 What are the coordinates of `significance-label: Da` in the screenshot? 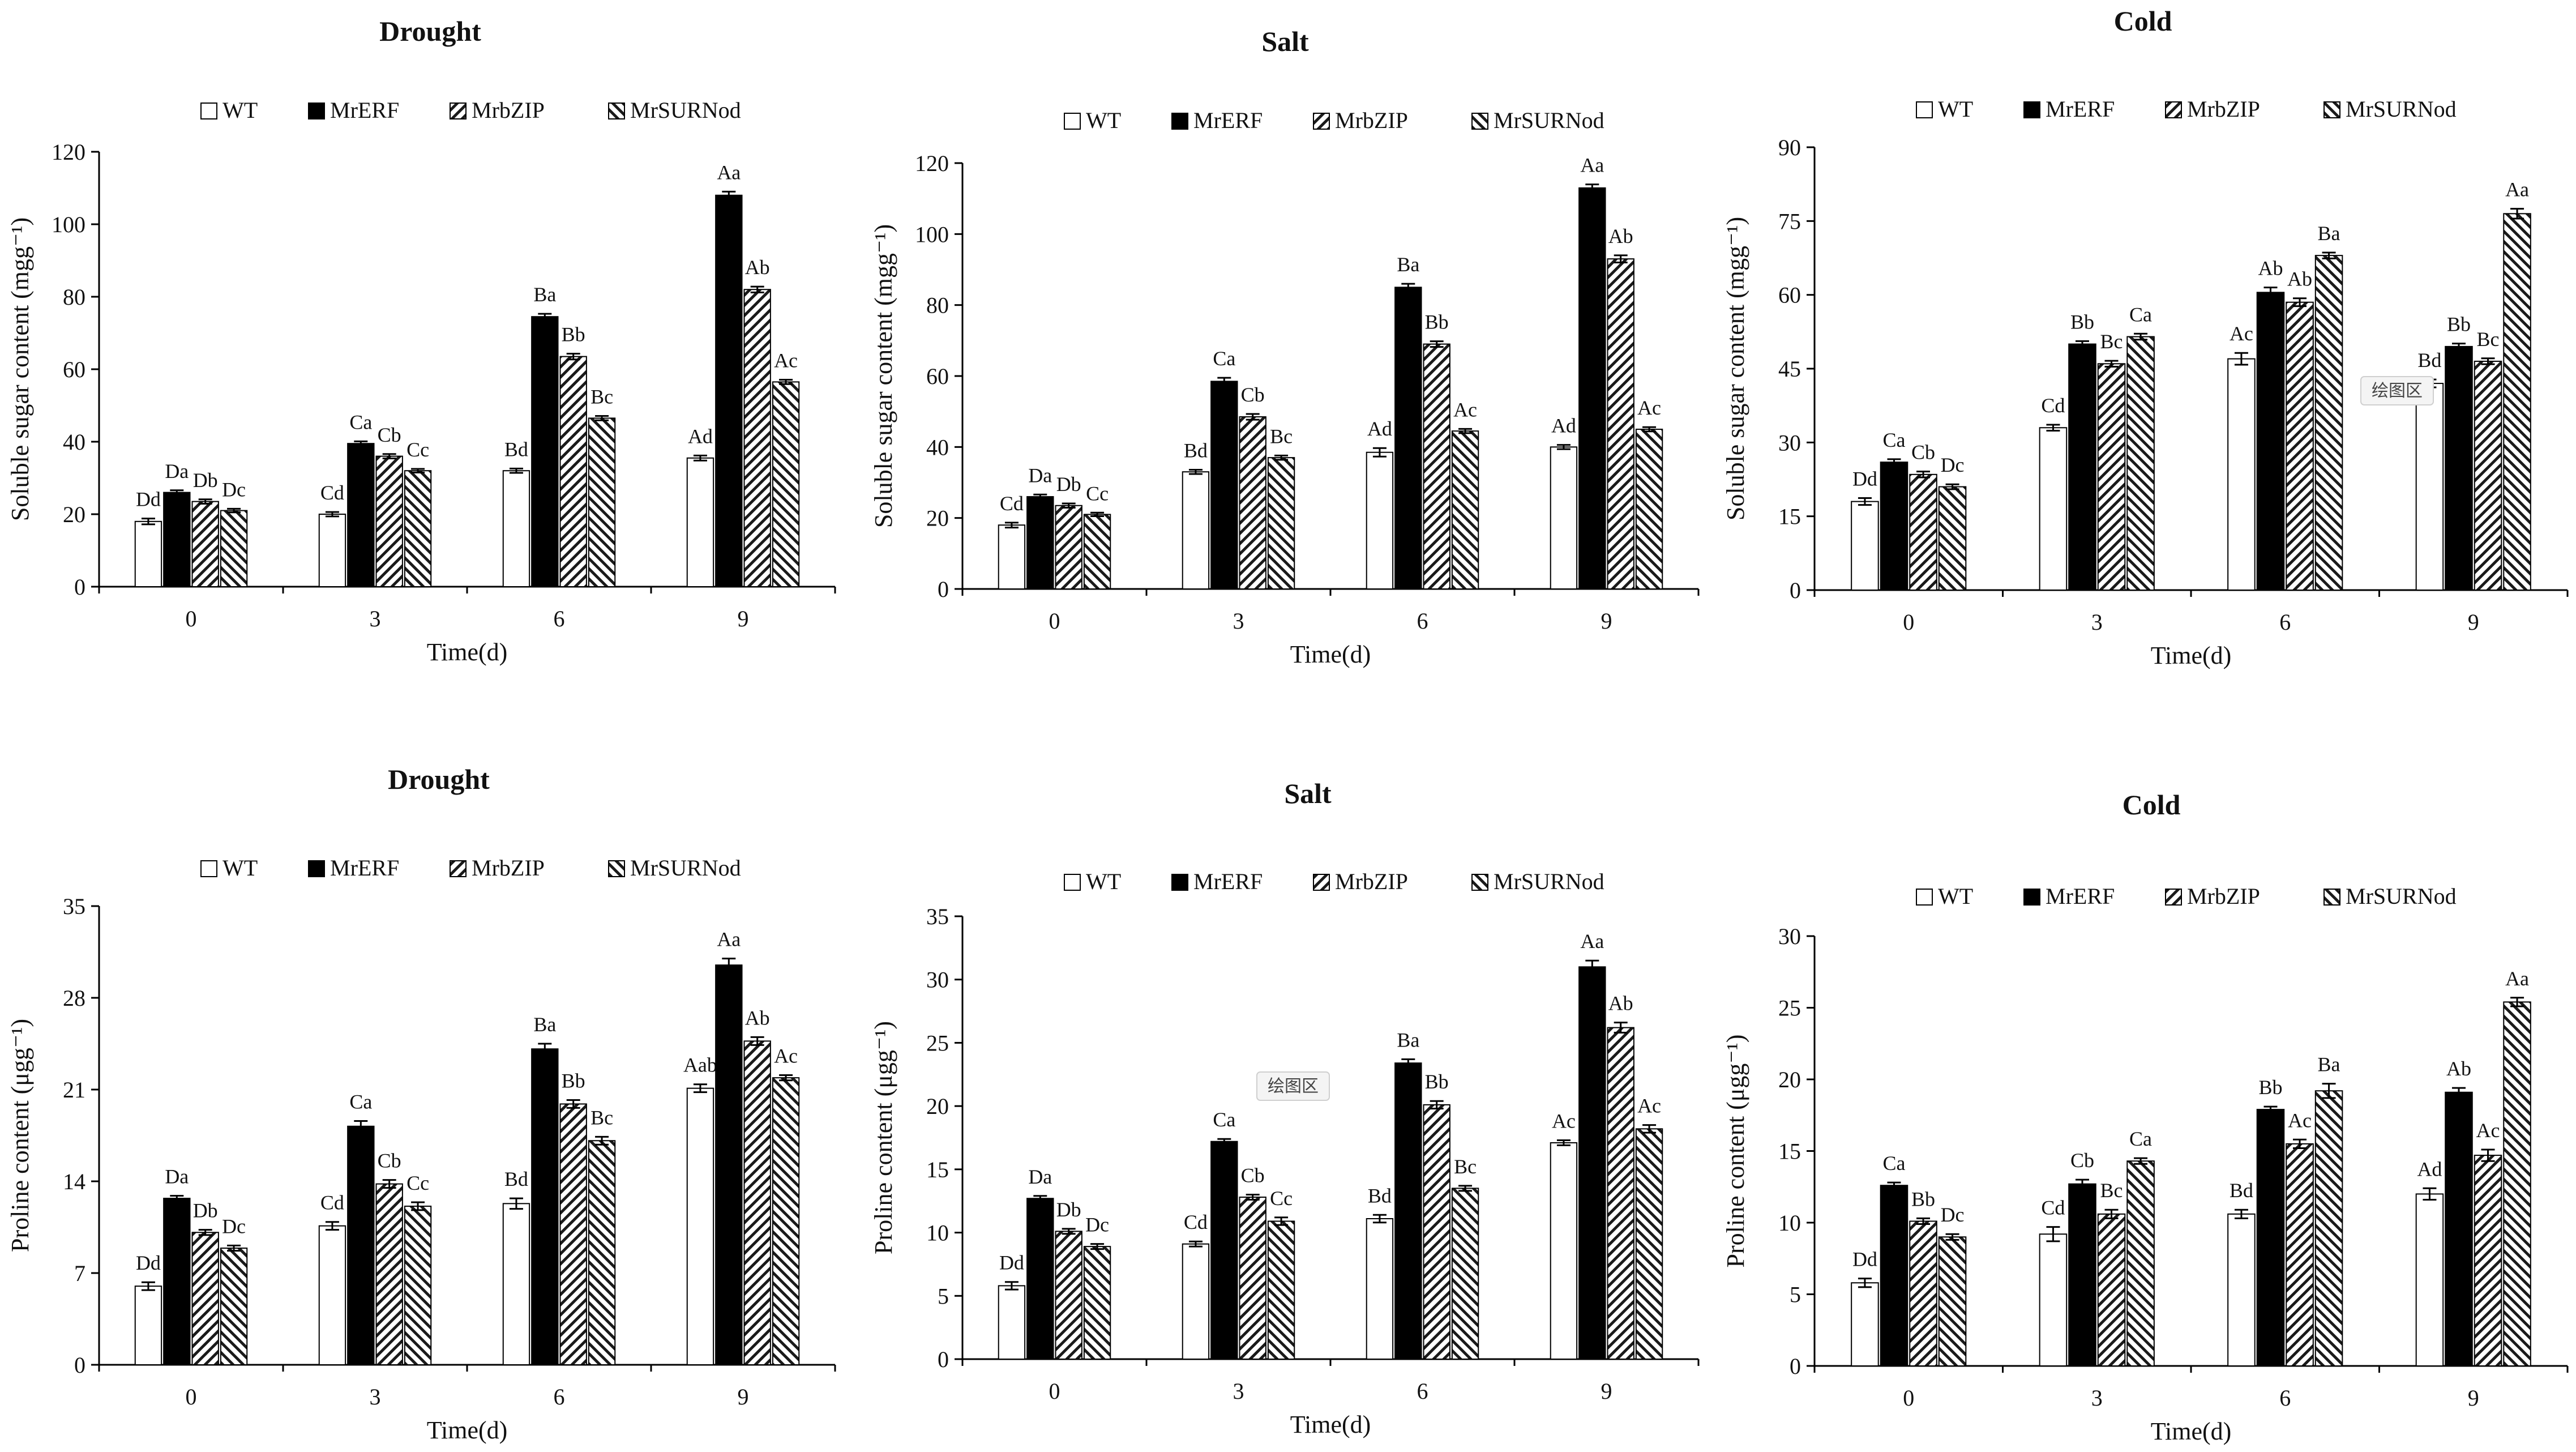 It's located at (177, 471).